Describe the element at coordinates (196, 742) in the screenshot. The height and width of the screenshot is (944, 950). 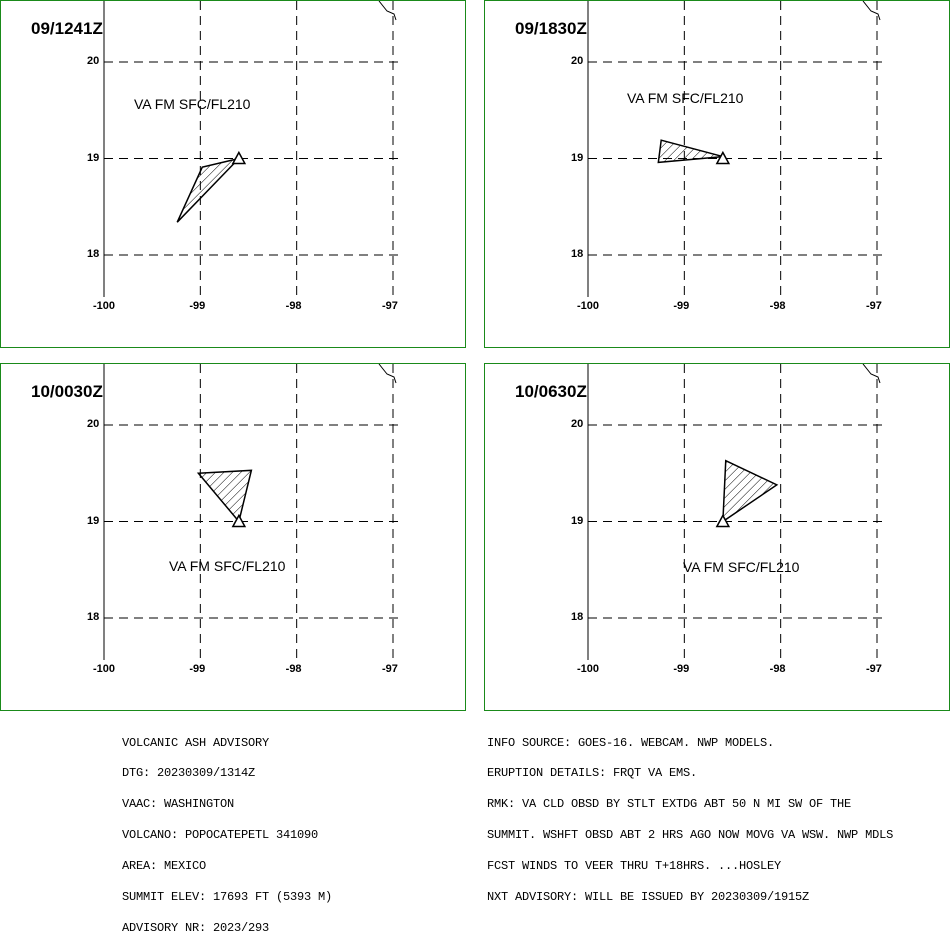
I see `advisory-line: VOLCANIC ASH ADVISORY` at that location.